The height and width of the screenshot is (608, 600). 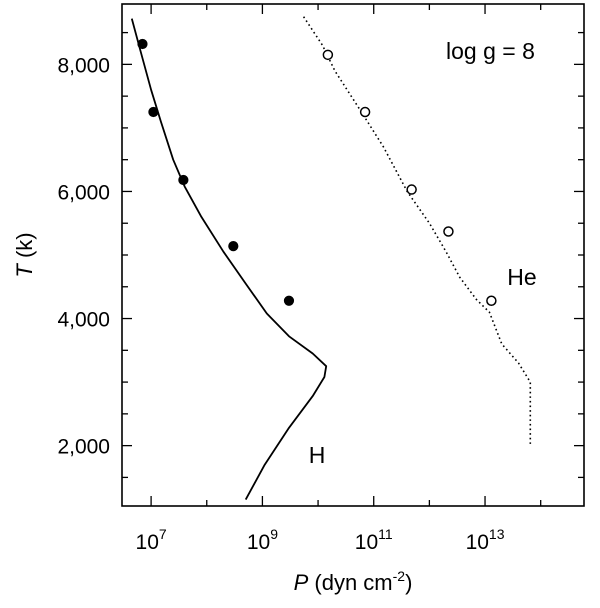 What do you see at coordinates (485, 540) in the screenshot?
I see `x-tick-label: 10¹³` at bounding box center [485, 540].